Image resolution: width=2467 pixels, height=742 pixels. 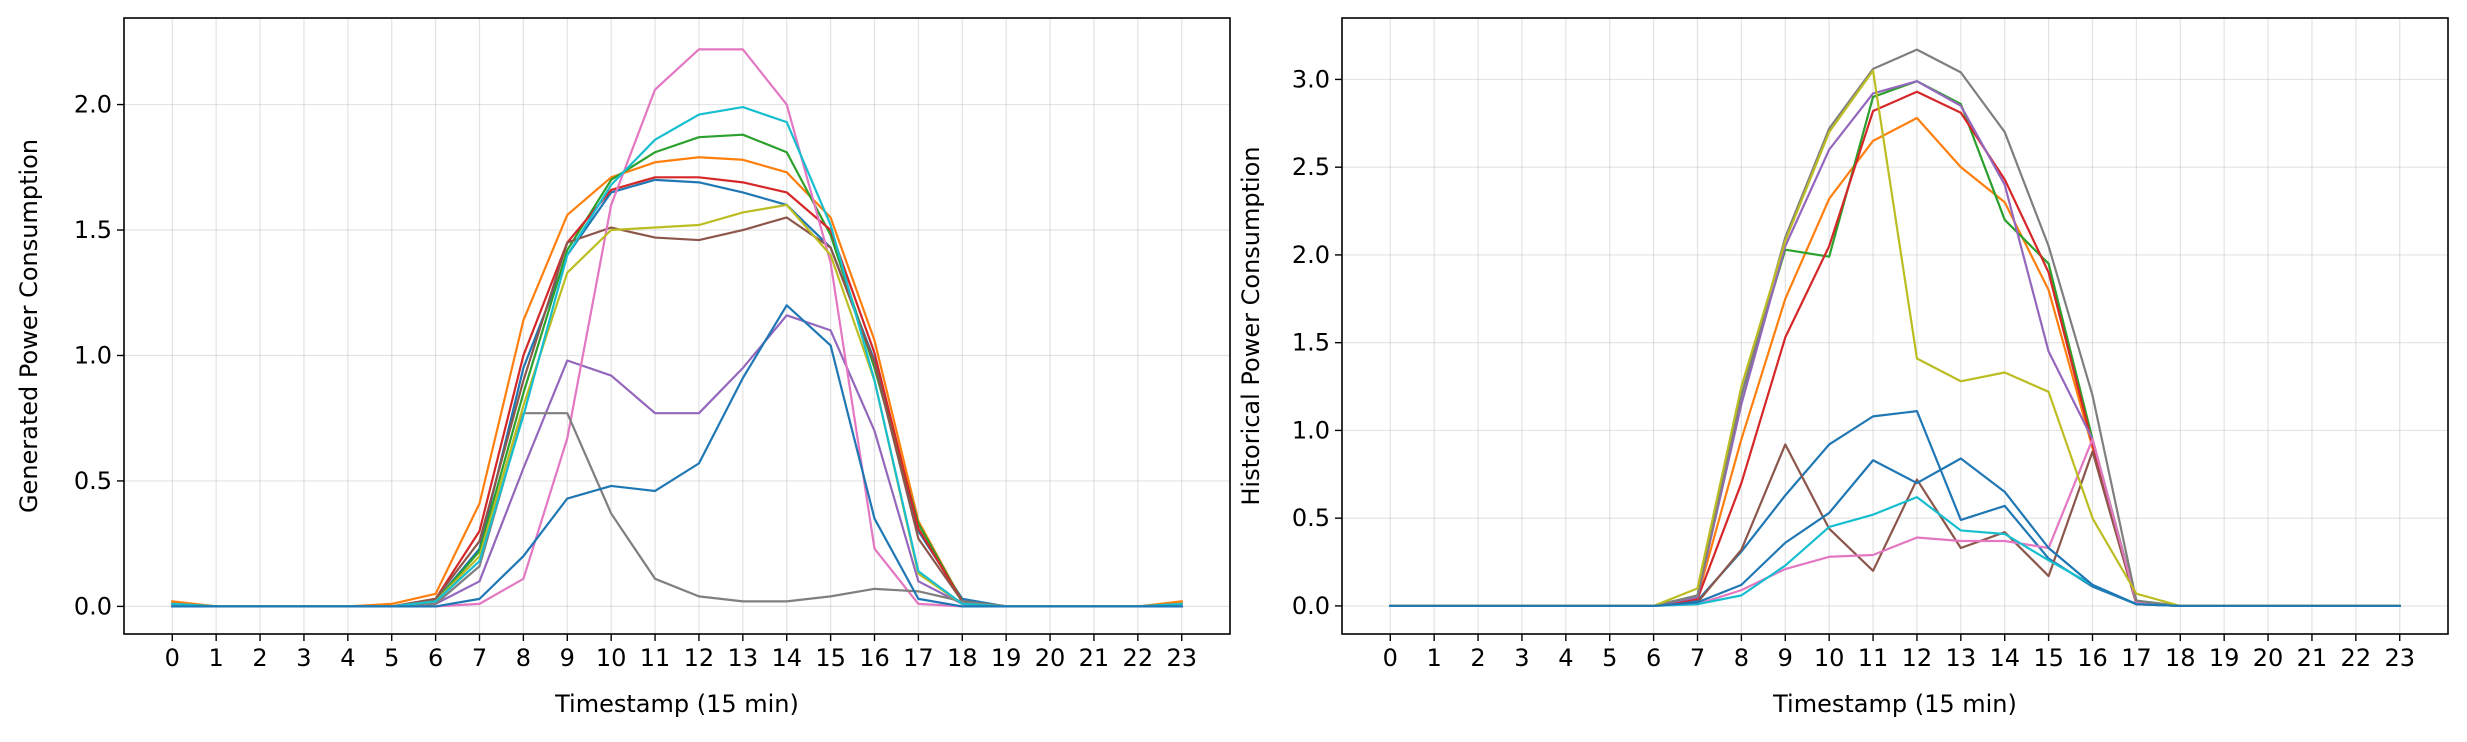 I want to click on left-chart-x-tick-label: 0, so click(x=172, y=658).